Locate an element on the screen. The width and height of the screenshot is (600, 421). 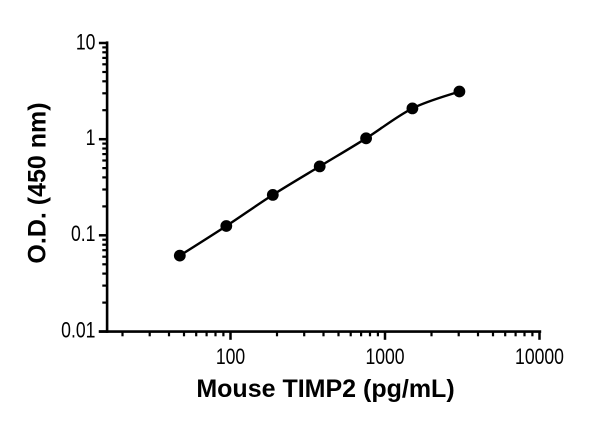
svg-text: 1000 is located at coordinates (384, 357).